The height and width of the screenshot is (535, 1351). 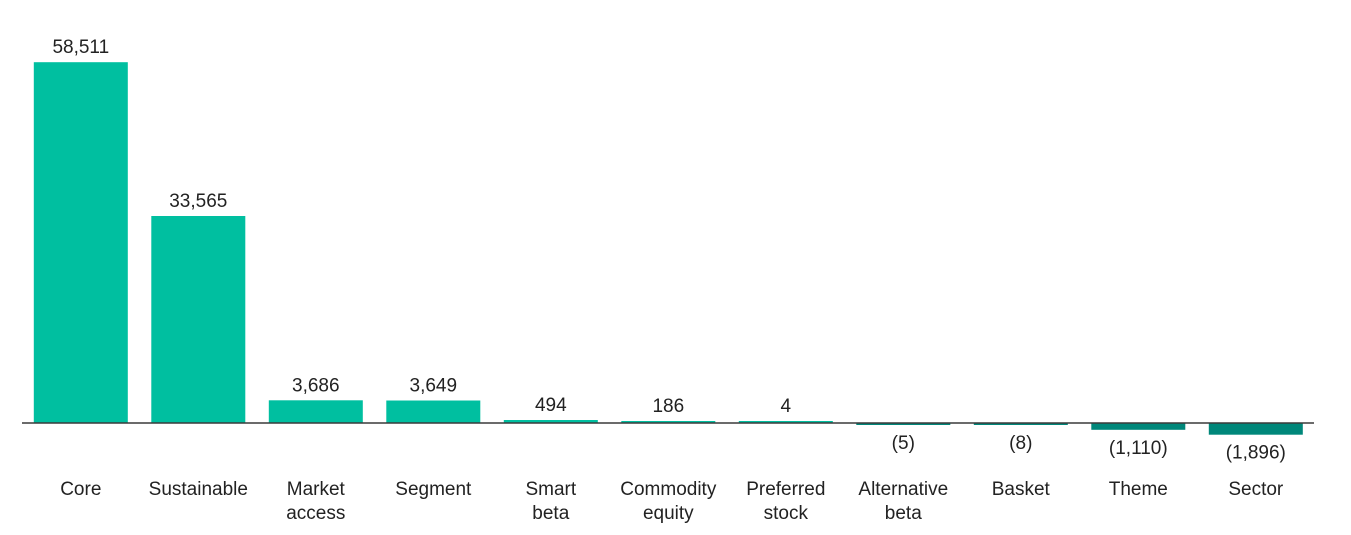 What do you see at coordinates (316, 489) in the screenshot?
I see `category-label-2-line-0: Market` at bounding box center [316, 489].